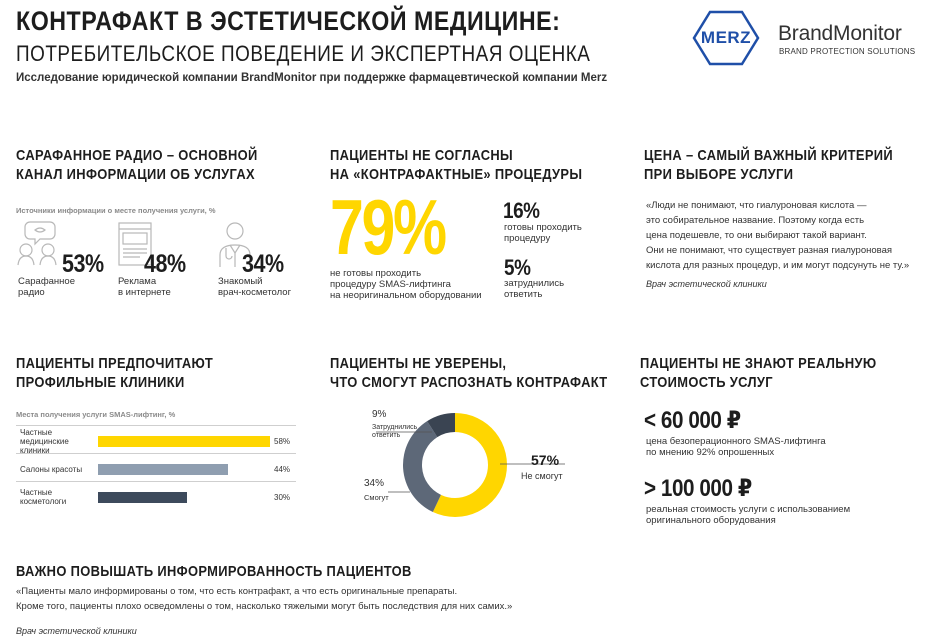 The image size is (948, 640). What do you see at coordinates (76, 631) in the screenshot?
I see `awareness-quote-author: Врач эстетической клиники` at bounding box center [76, 631].